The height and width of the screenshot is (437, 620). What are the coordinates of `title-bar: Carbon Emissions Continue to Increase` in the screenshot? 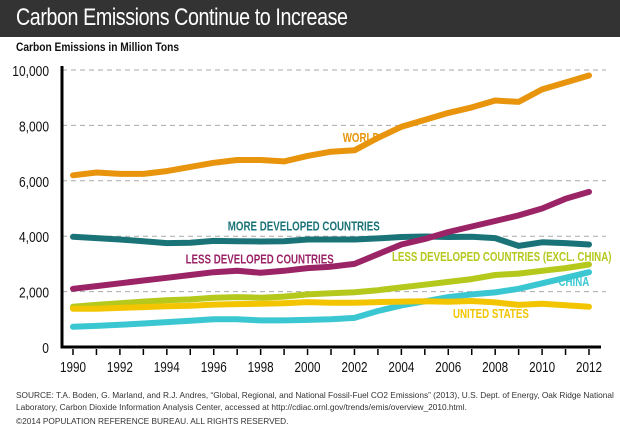 It's located at (310, 18).